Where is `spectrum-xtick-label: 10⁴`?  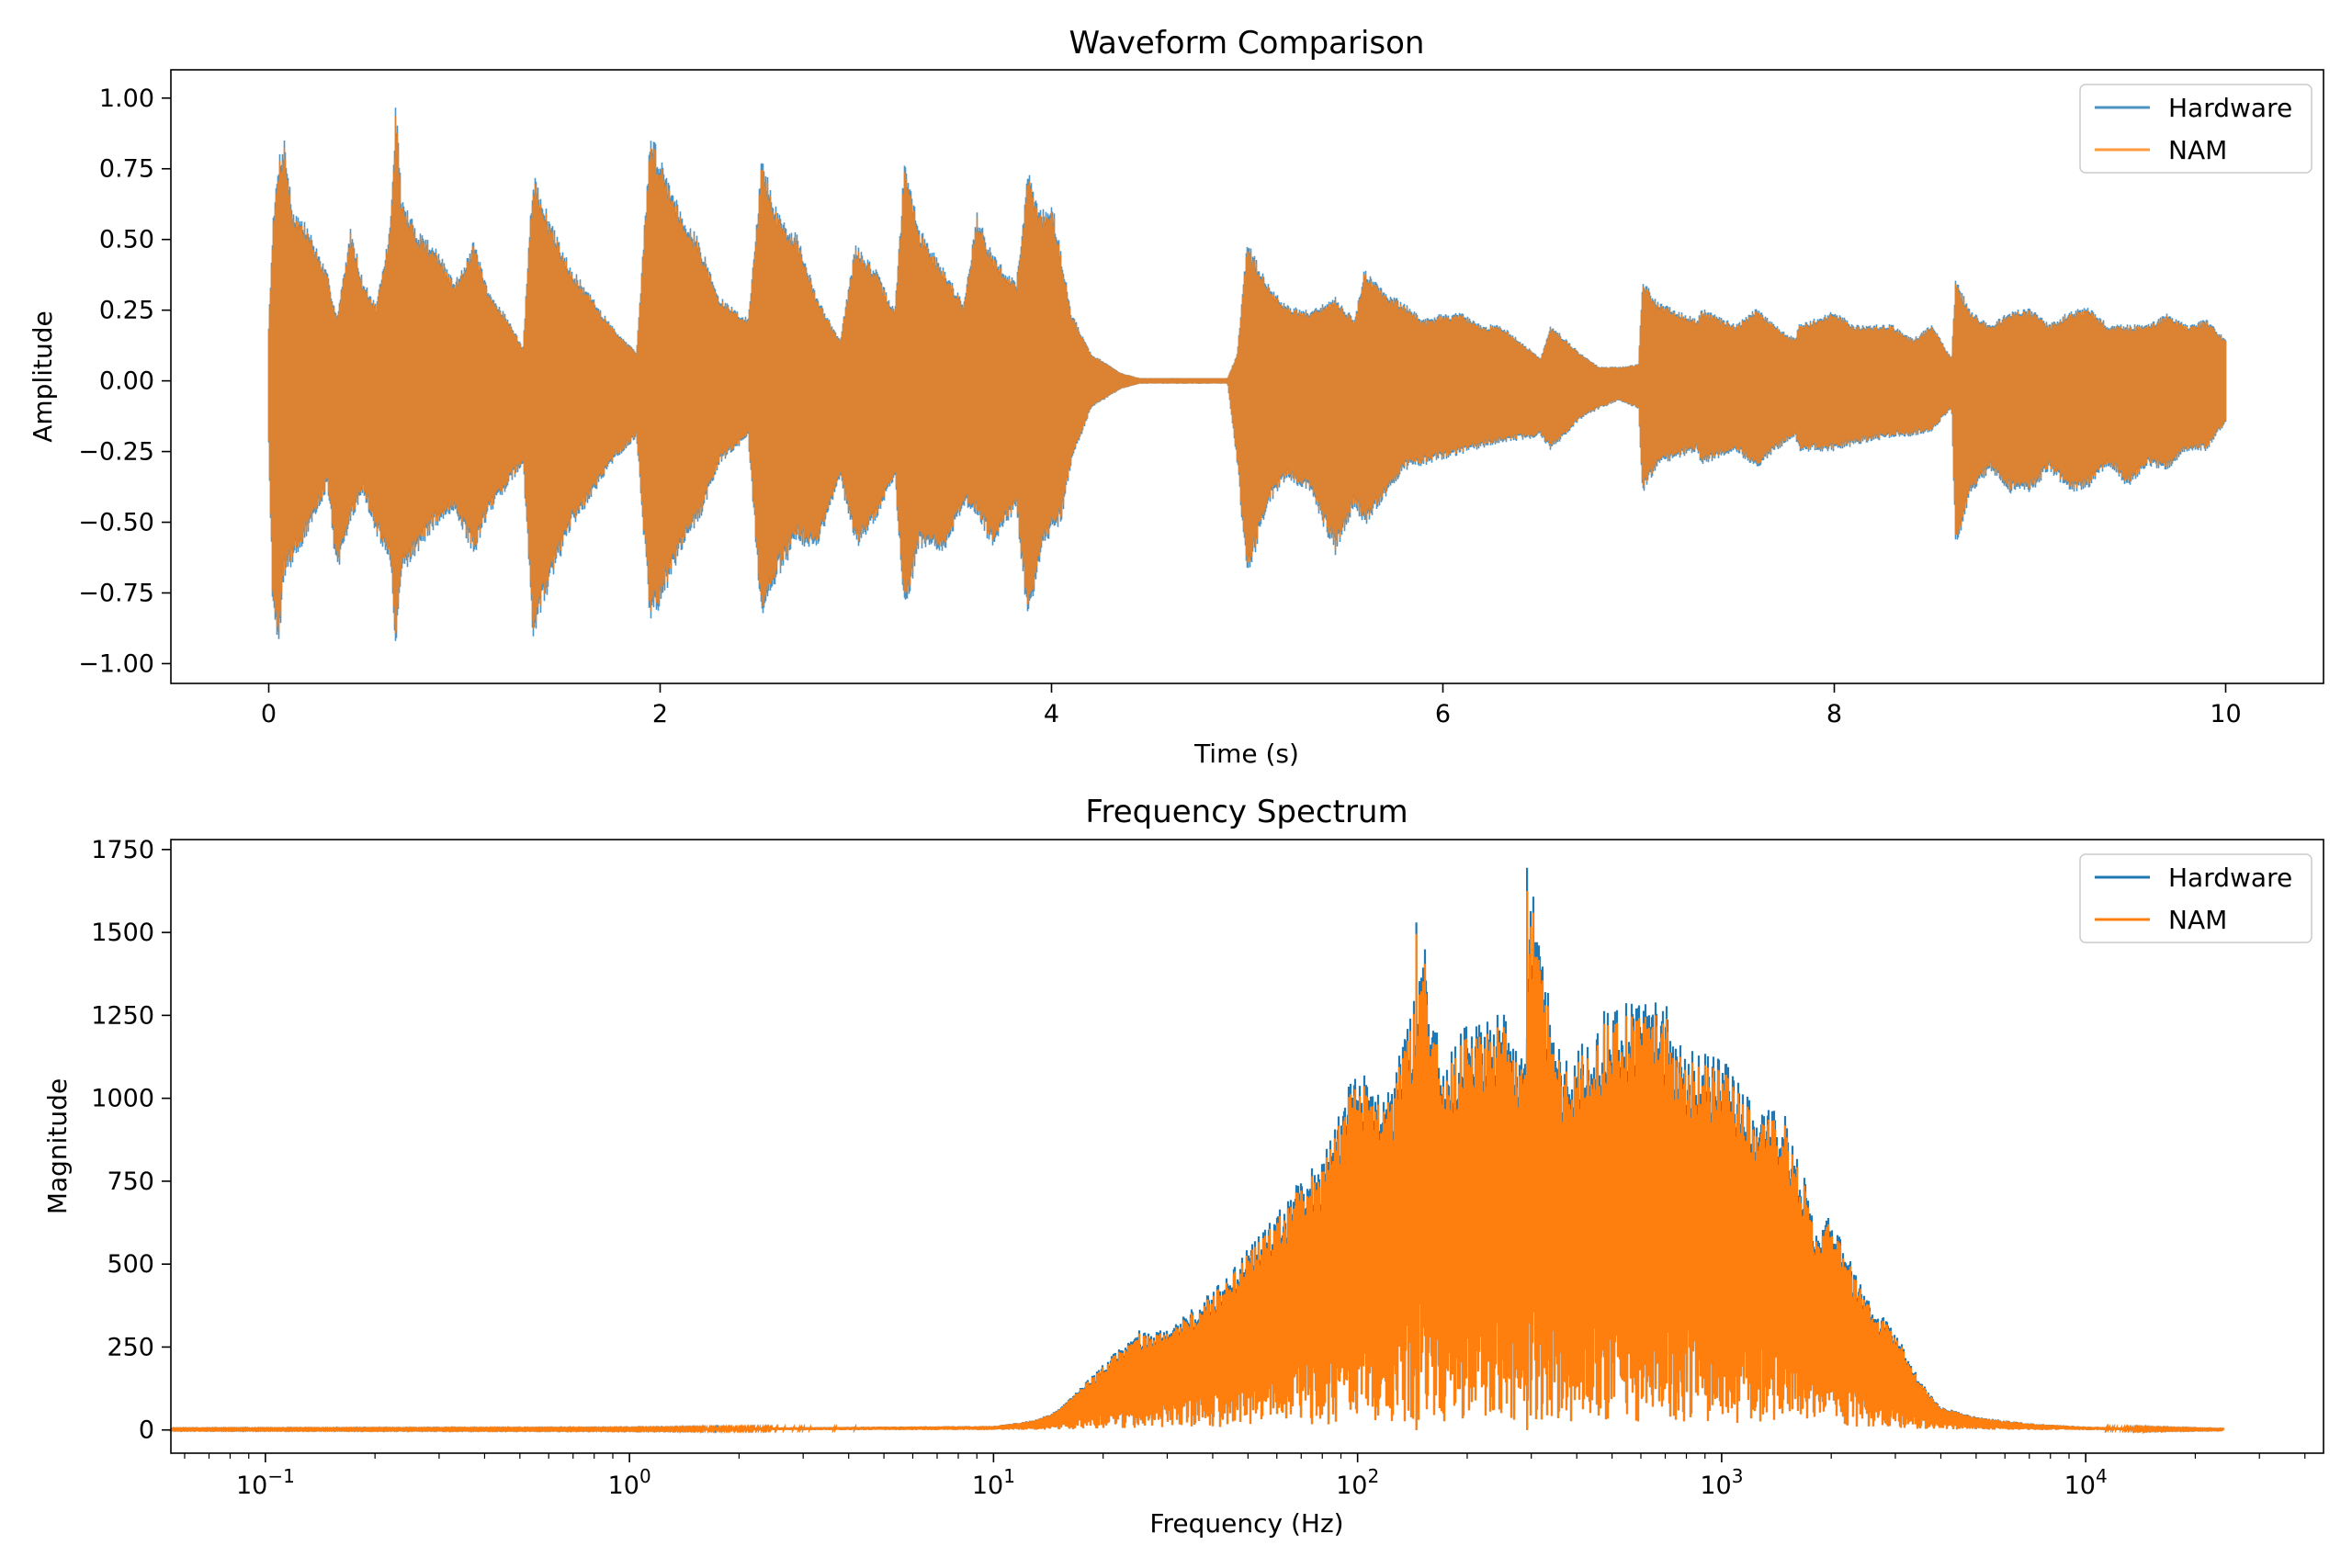
spectrum-xtick-label: 10⁴ is located at coordinates (2086, 1482).